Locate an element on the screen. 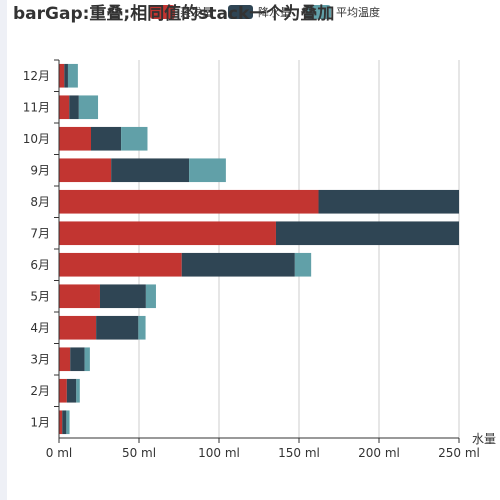  y-tick-label: 8月 is located at coordinates (40, 202).